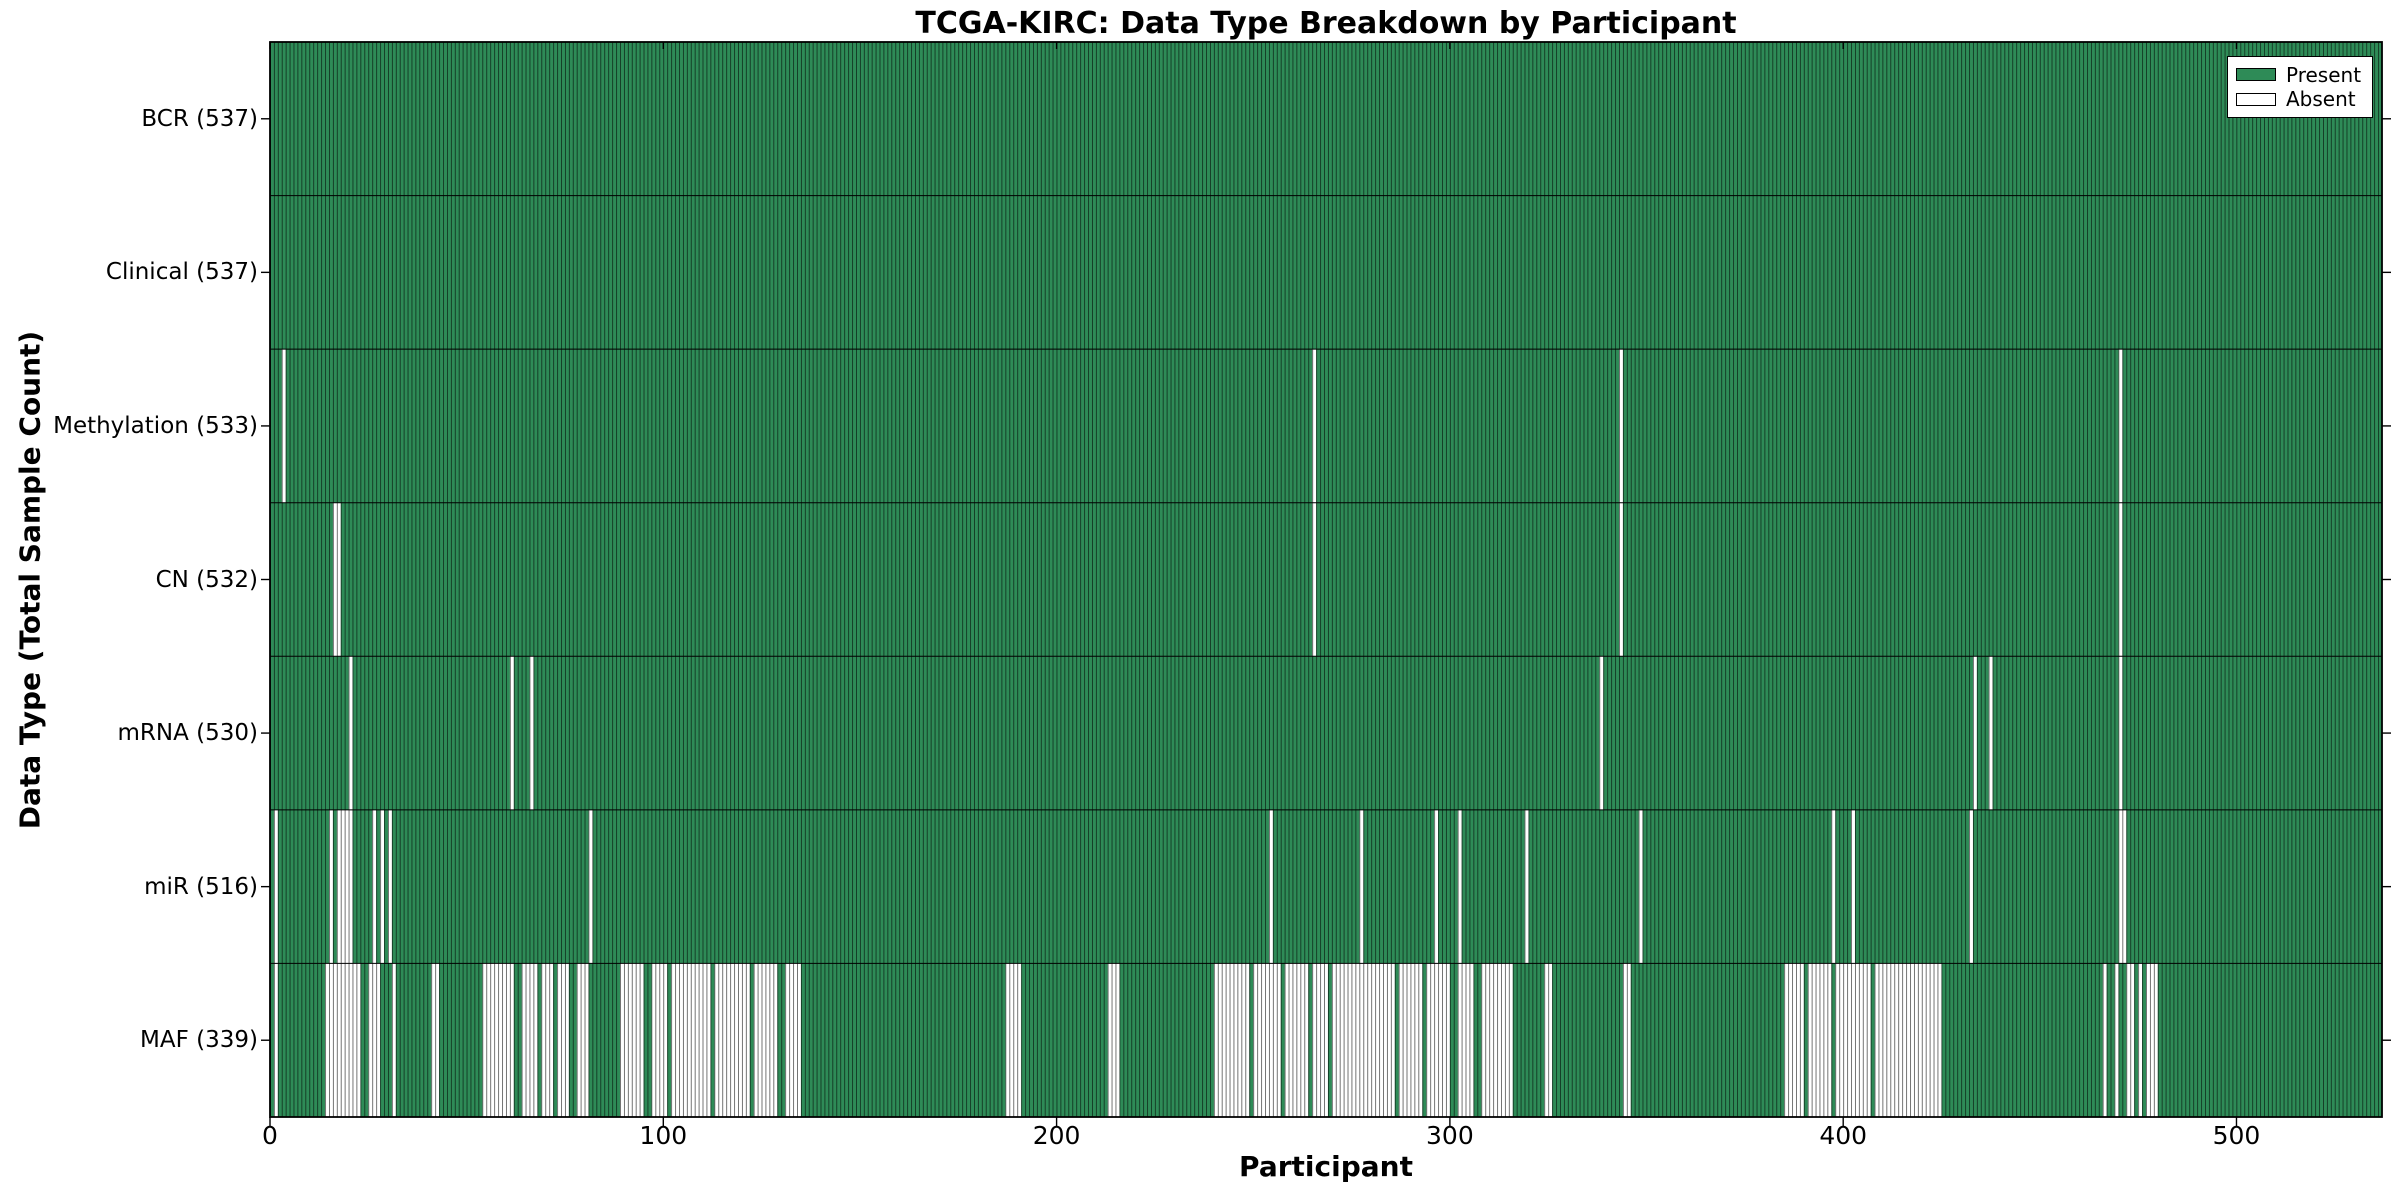 Image resolution: width=2400 pixels, height=1200 pixels. I want to click on legend-present-label: Present, so click(2324, 74).